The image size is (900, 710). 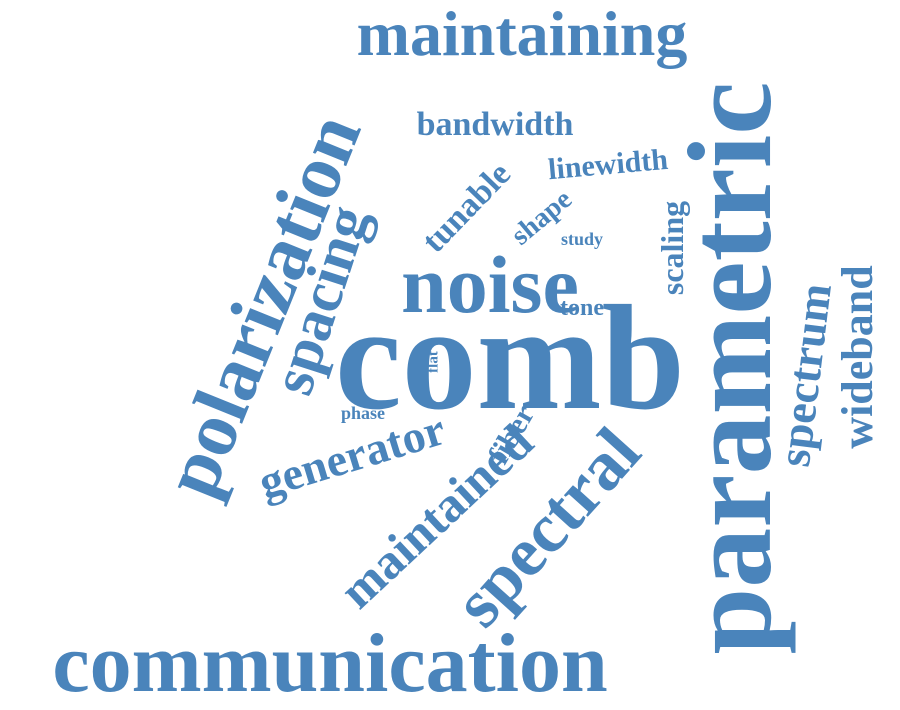 What do you see at coordinates (582, 239) in the screenshot?
I see `word-study: study` at bounding box center [582, 239].